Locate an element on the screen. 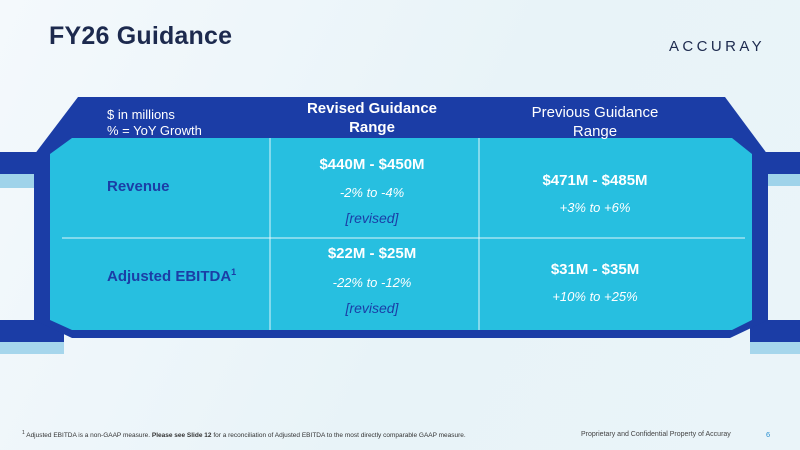  previous-header-line-1: Previous Guidance is located at coordinates (595, 112).